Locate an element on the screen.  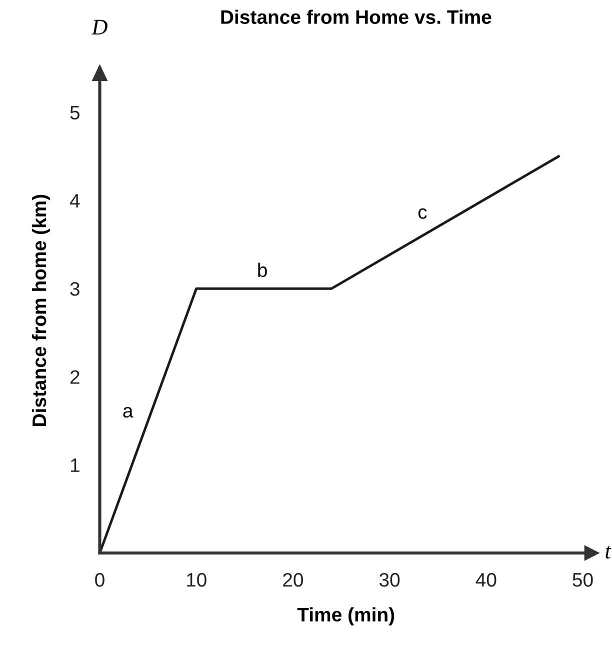
y-tick-label: 1 is located at coordinates (75, 465).